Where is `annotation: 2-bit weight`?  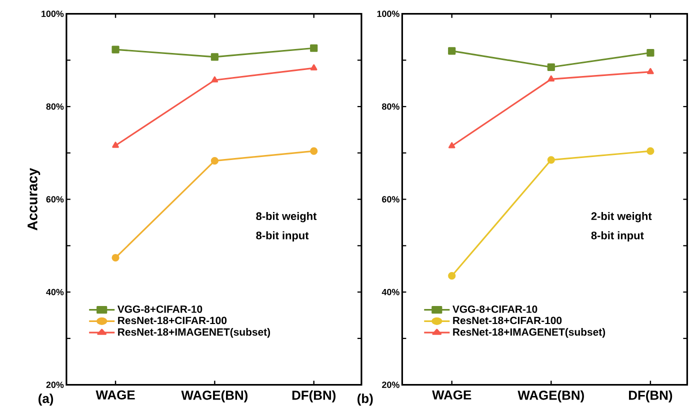
annotation: 2-bit weight is located at coordinates (621, 217).